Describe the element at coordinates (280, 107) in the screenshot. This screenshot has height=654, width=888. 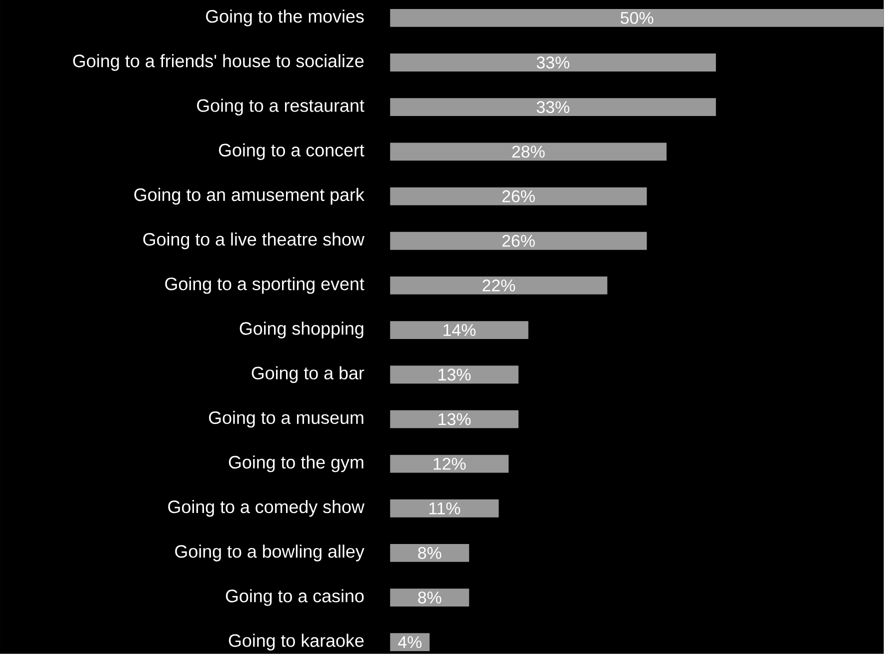
I see `y-tick-label: Going to a restaurant` at that location.